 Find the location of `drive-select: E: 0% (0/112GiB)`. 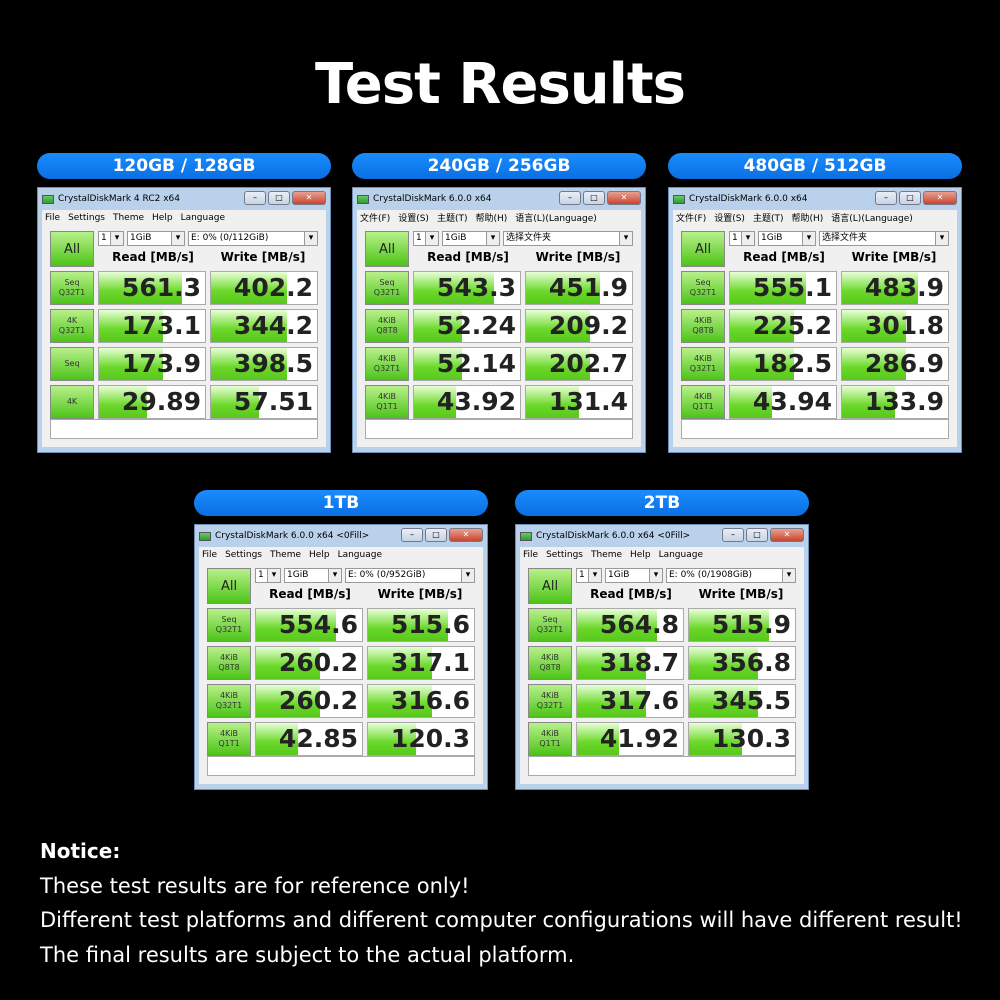

drive-select: E: 0% (0/112GiB) is located at coordinates (253, 238).